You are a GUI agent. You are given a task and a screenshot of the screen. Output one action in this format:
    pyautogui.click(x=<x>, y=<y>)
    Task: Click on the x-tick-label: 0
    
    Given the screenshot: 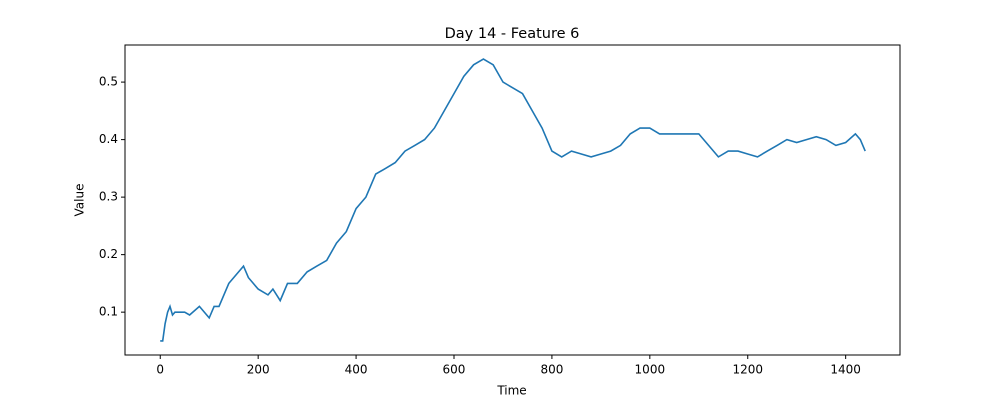 What is the action you would take?
    pyautogui.click(x=160, y=370)
    